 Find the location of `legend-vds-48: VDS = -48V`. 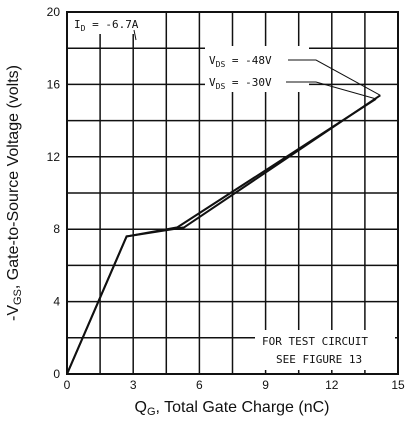

legend-vds-48: VDS = -48V is located at coordinates (240, 61).